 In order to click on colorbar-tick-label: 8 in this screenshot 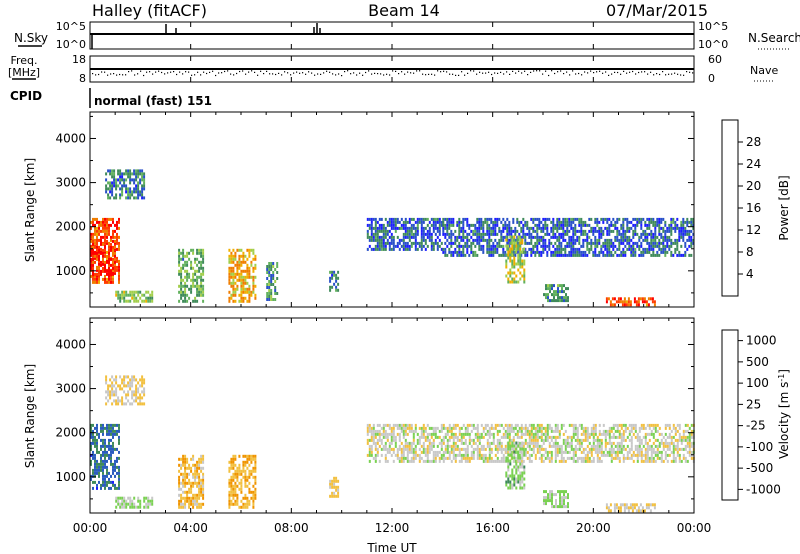, I will do `click(750, 252)`.